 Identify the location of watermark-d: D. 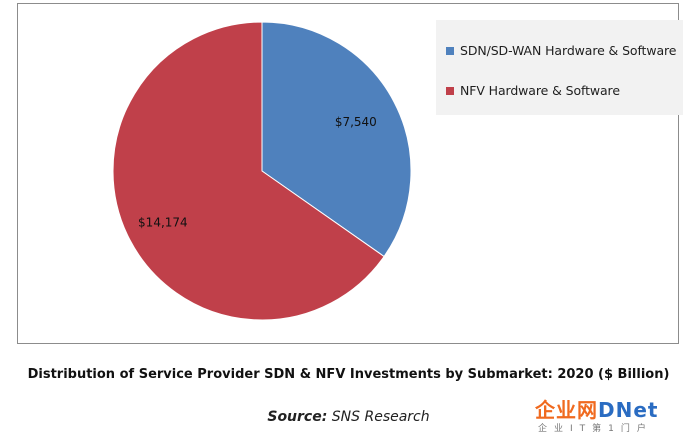
(607, 410).